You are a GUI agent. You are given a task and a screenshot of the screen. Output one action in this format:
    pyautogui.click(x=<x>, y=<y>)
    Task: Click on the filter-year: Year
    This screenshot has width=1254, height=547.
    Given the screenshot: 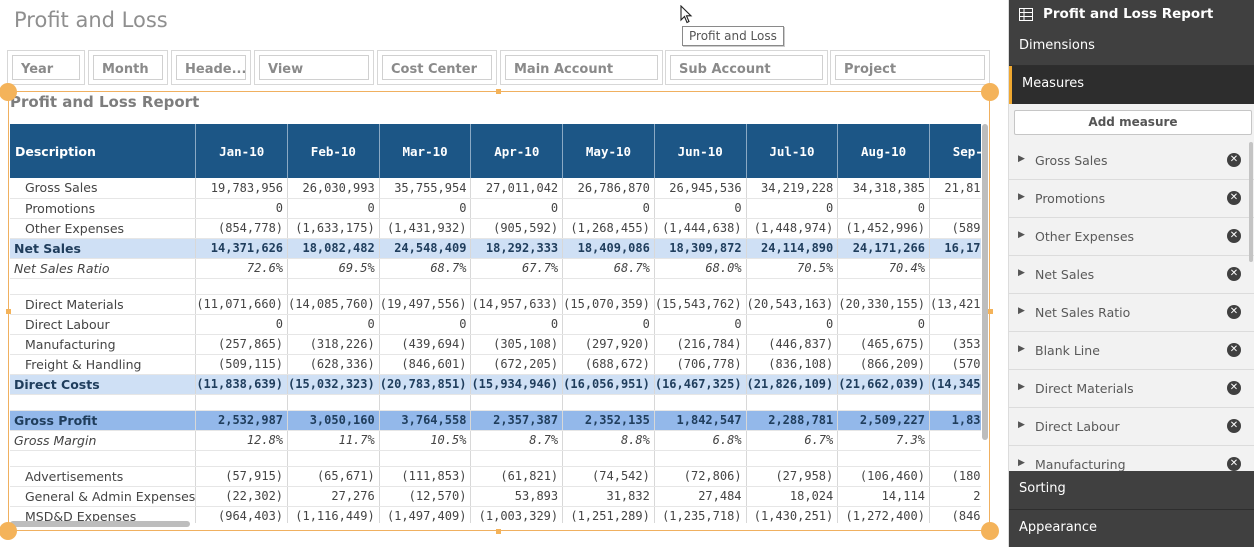 What is the action you would take?
    pyautogui.click(x=46, y=67)
    